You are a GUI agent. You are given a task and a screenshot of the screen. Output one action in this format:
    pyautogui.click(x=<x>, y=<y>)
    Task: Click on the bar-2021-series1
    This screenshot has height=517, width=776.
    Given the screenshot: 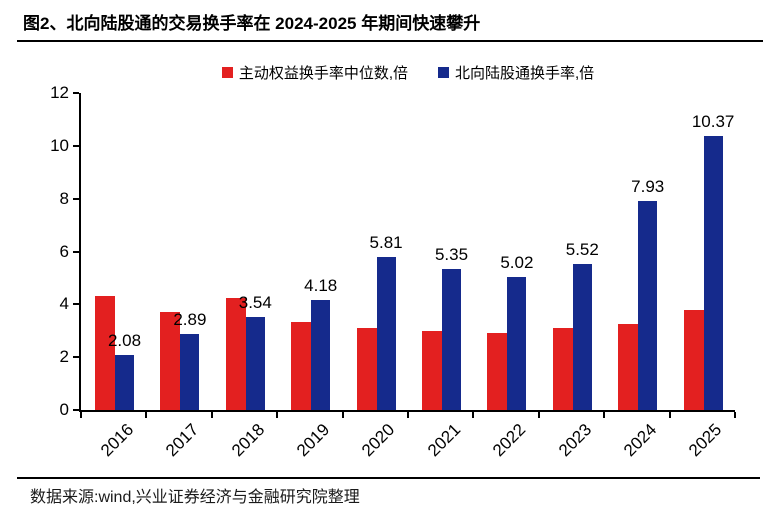 What is the action you would take?
    pyautogui.click(x=451, y=339)
    